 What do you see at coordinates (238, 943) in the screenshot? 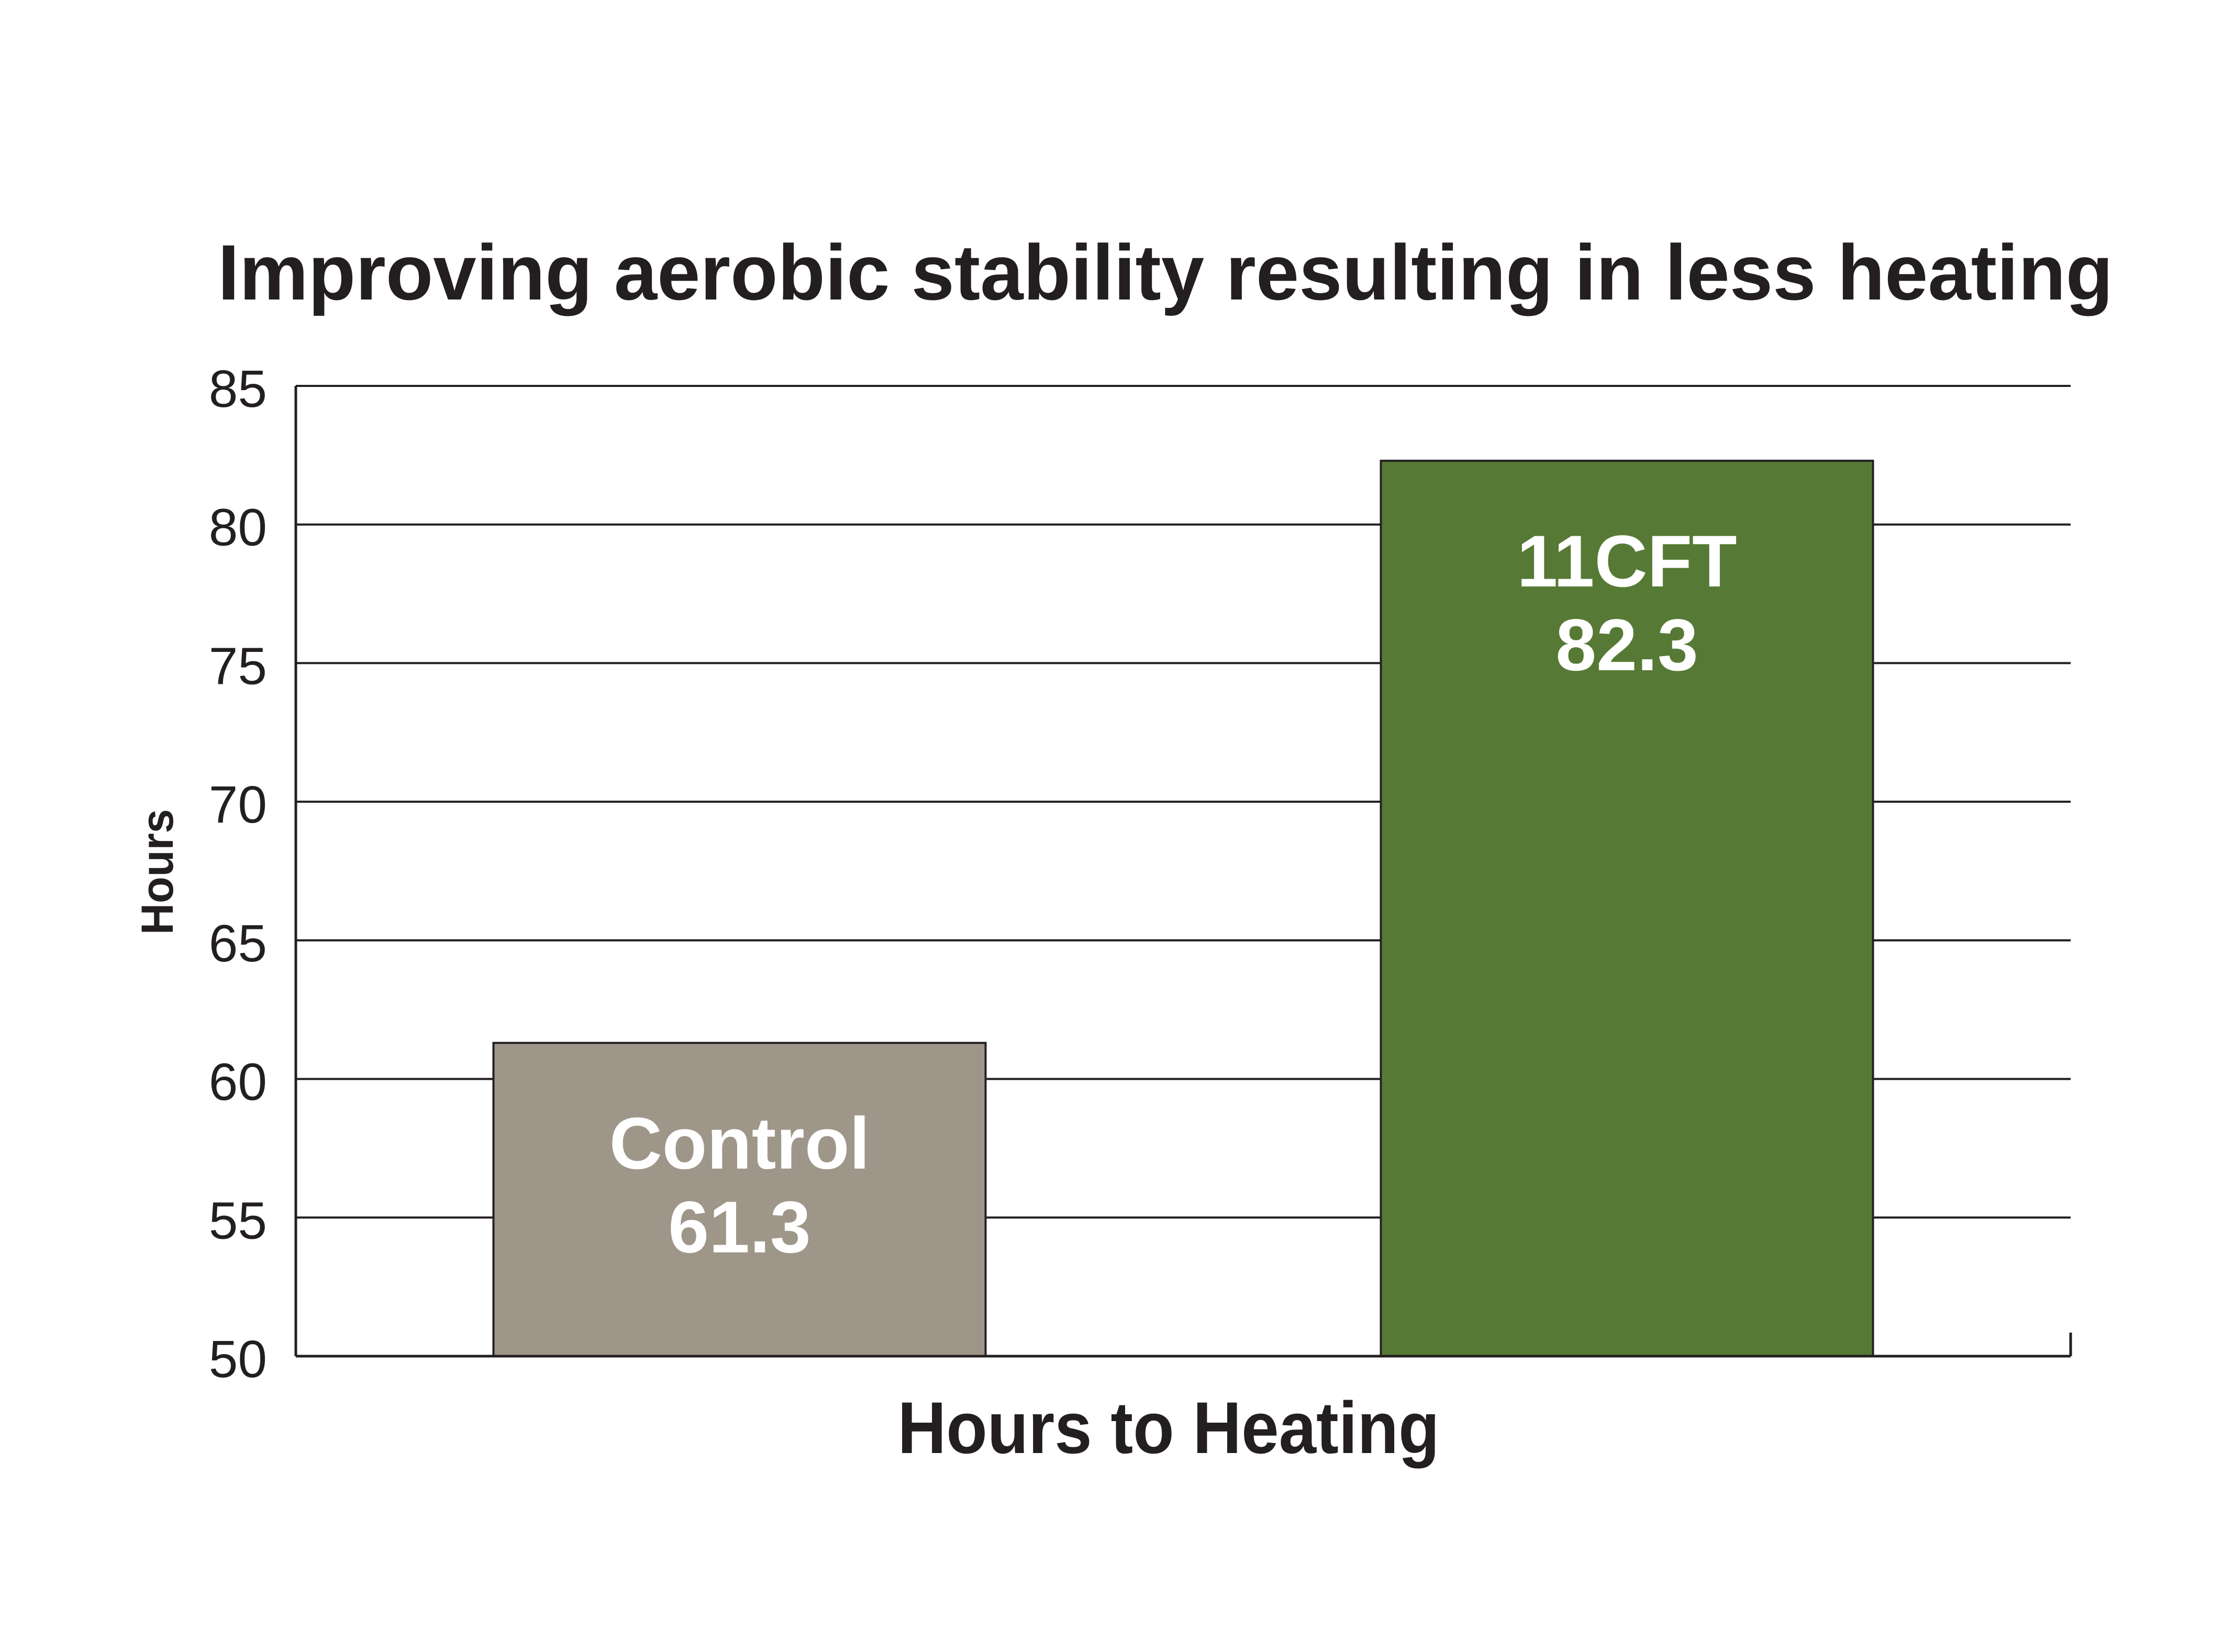
I see `y-tick-label: 65` at bounding box center [238, 943].